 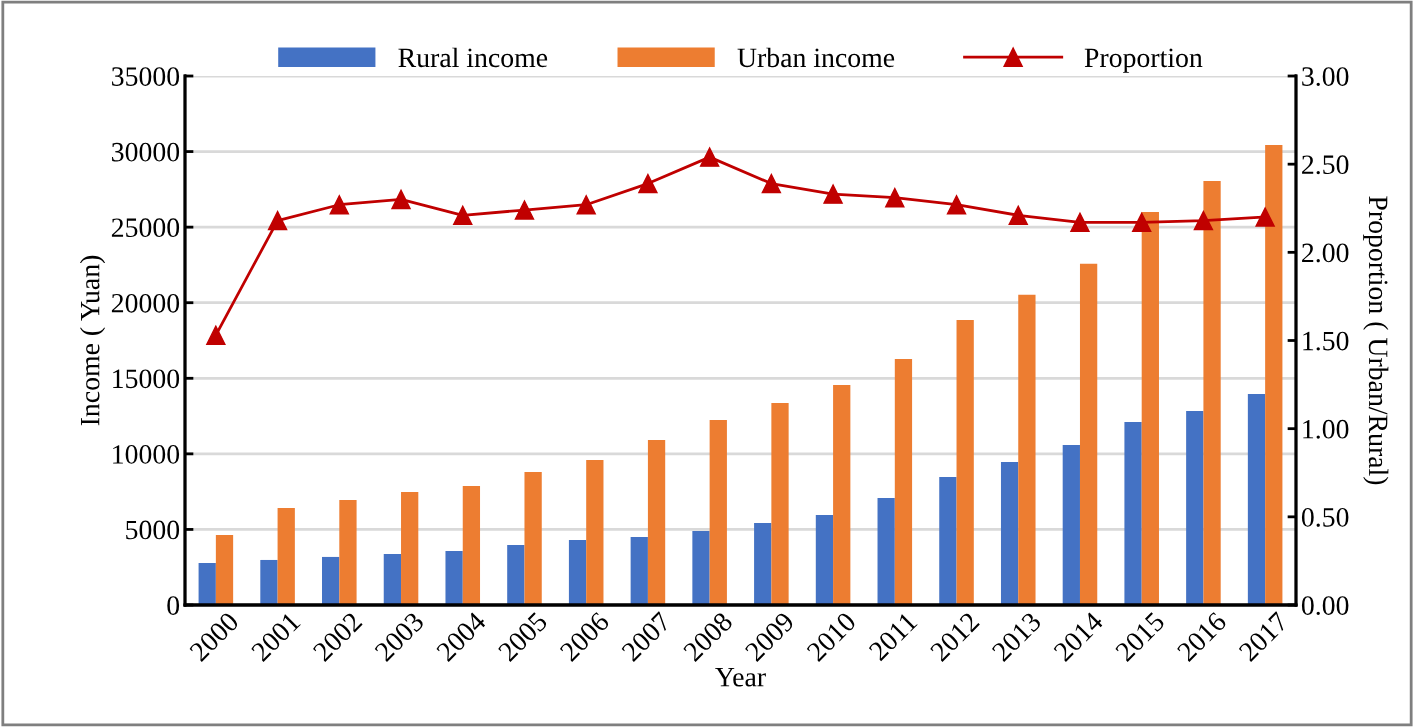 What do you see at coordinates (893, 636) in the screenshot?
I see `x-tick-label: 2011` at bounding box center [893, 636].